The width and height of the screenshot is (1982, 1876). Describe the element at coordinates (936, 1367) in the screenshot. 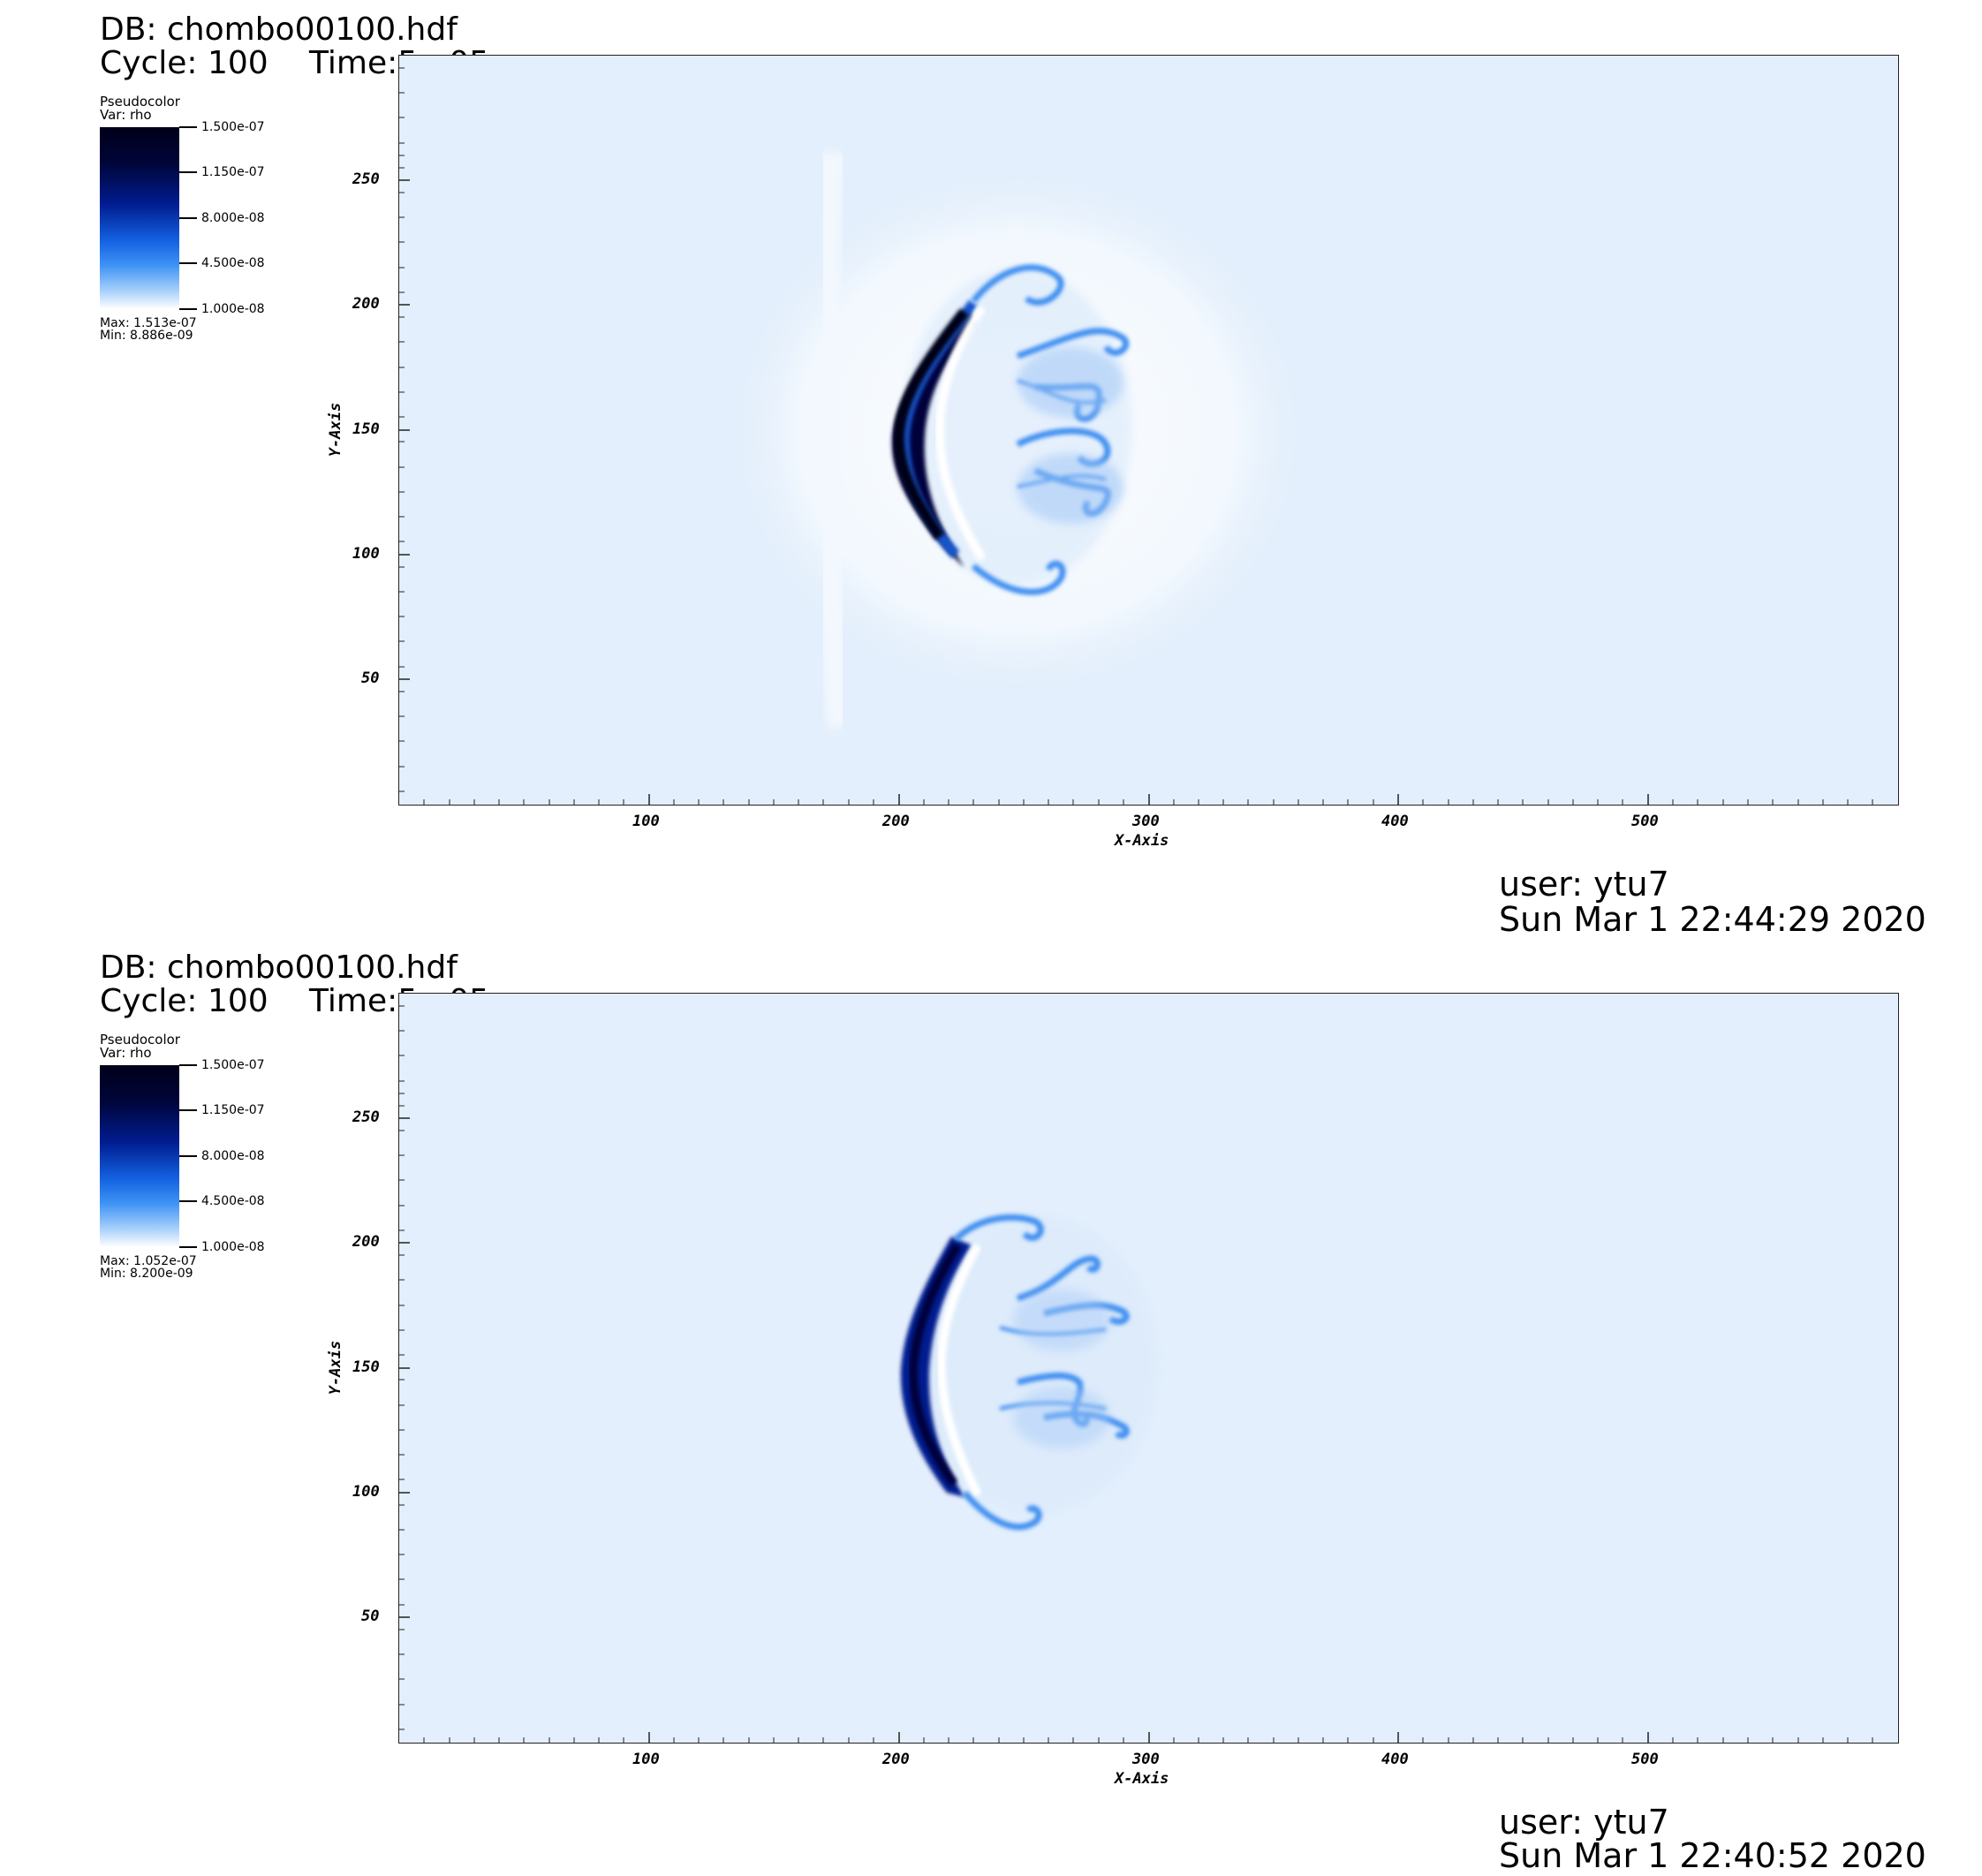

I see `dense-front` at that location.